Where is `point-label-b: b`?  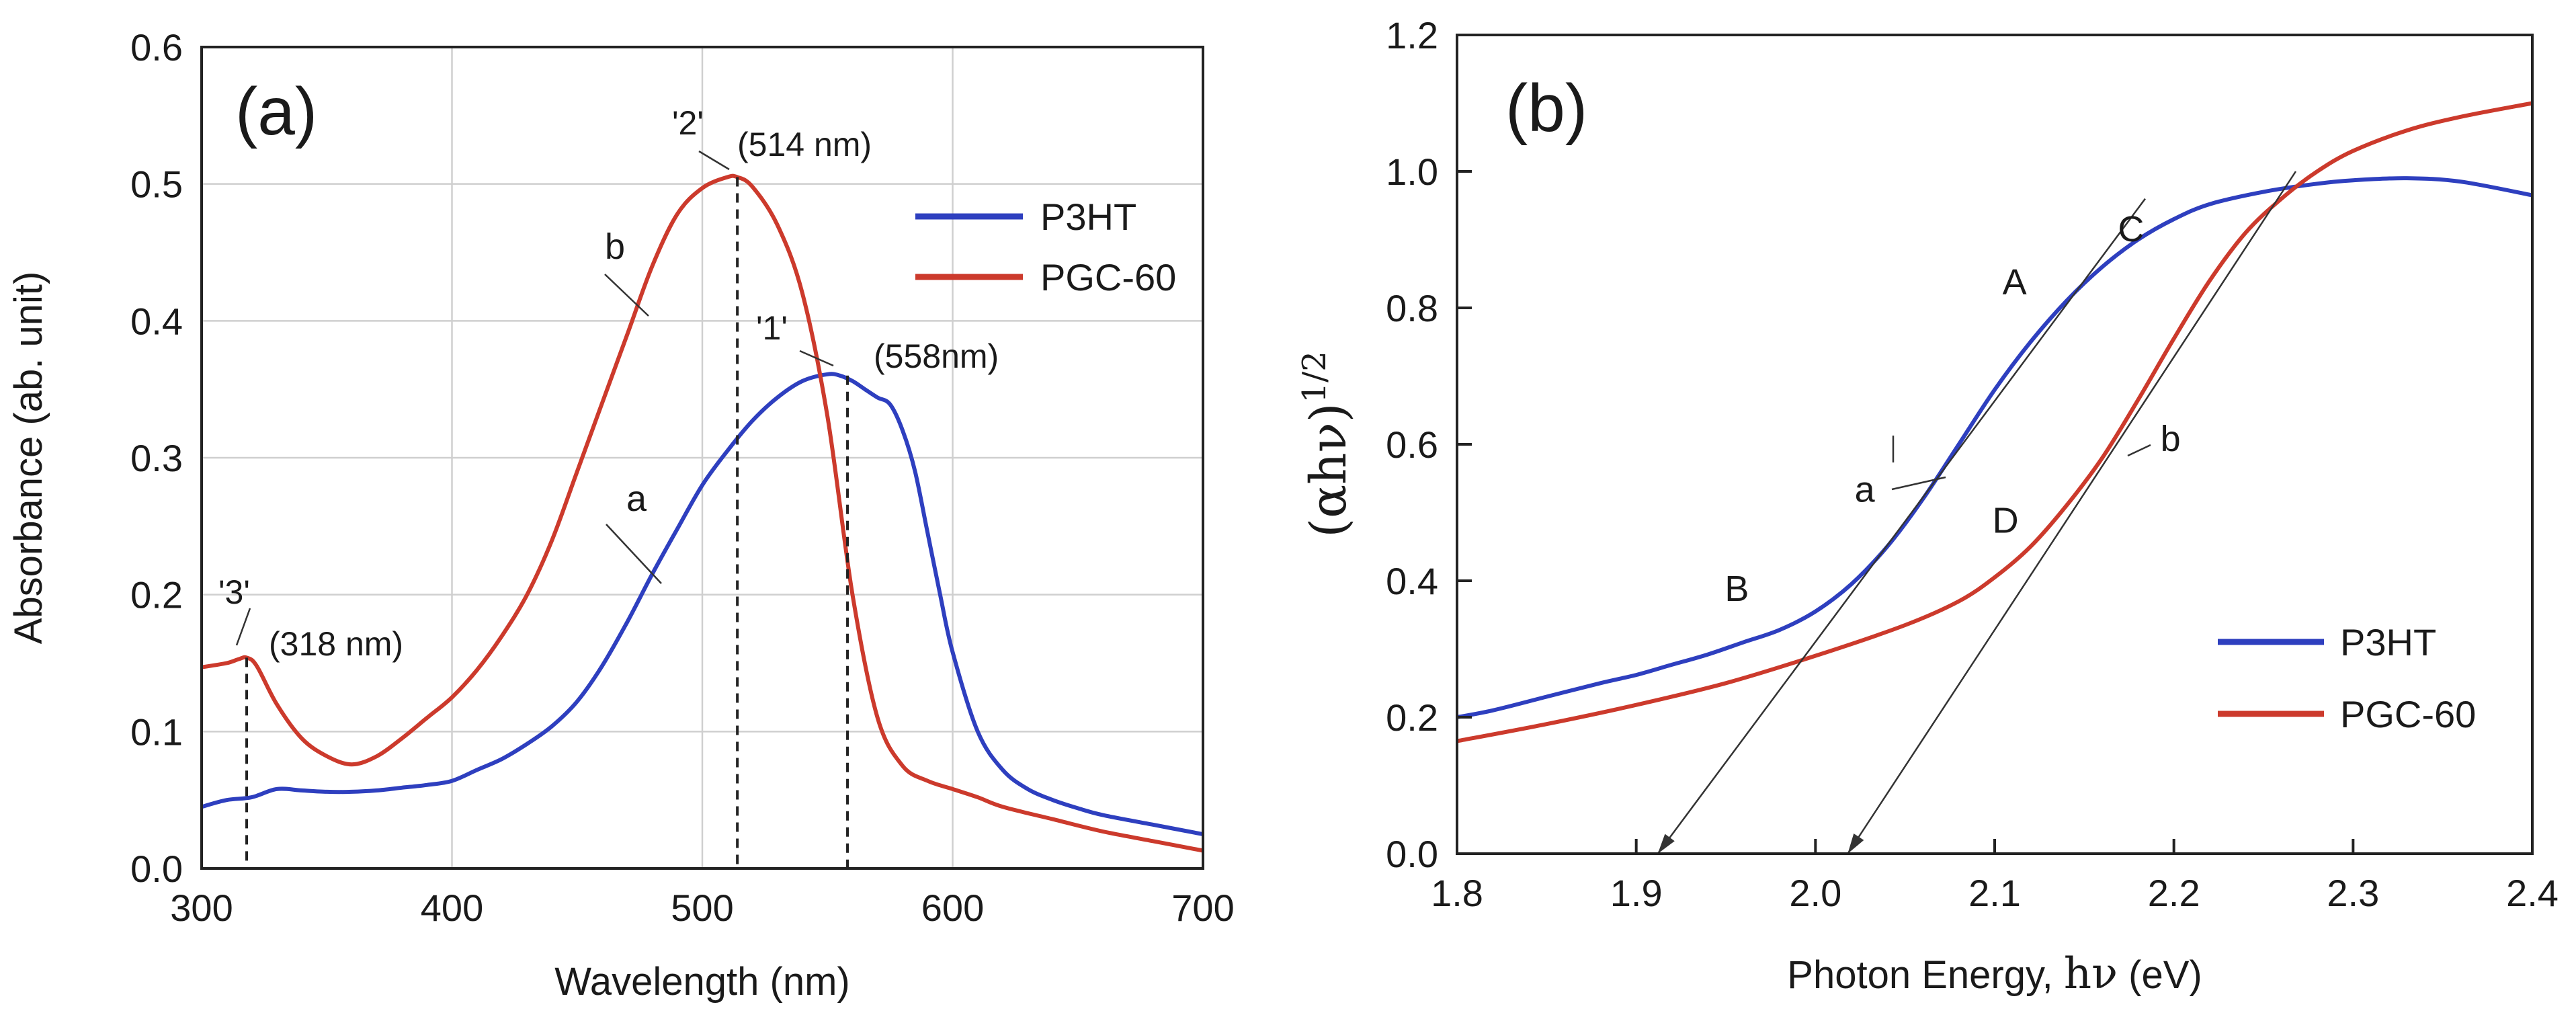 point-label-b: b is located at coordinates (2171, 439).